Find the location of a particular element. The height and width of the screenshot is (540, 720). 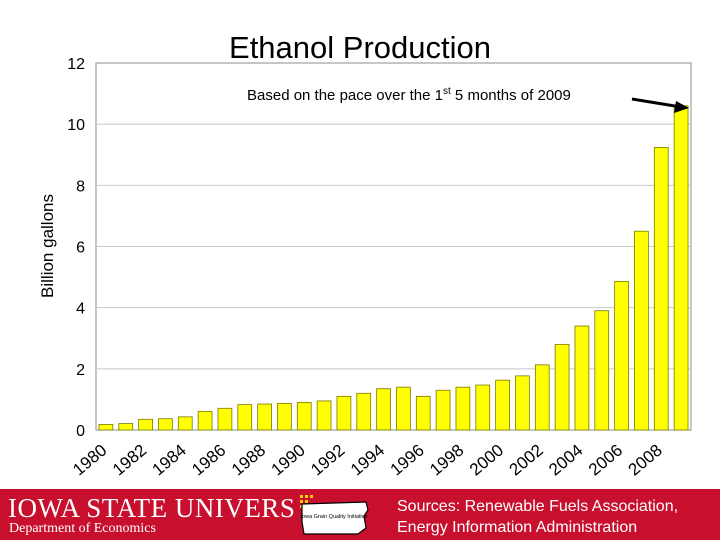

sources-line-1: Sources: Renewable Fuels Association, is located at coordinates (538, 506).